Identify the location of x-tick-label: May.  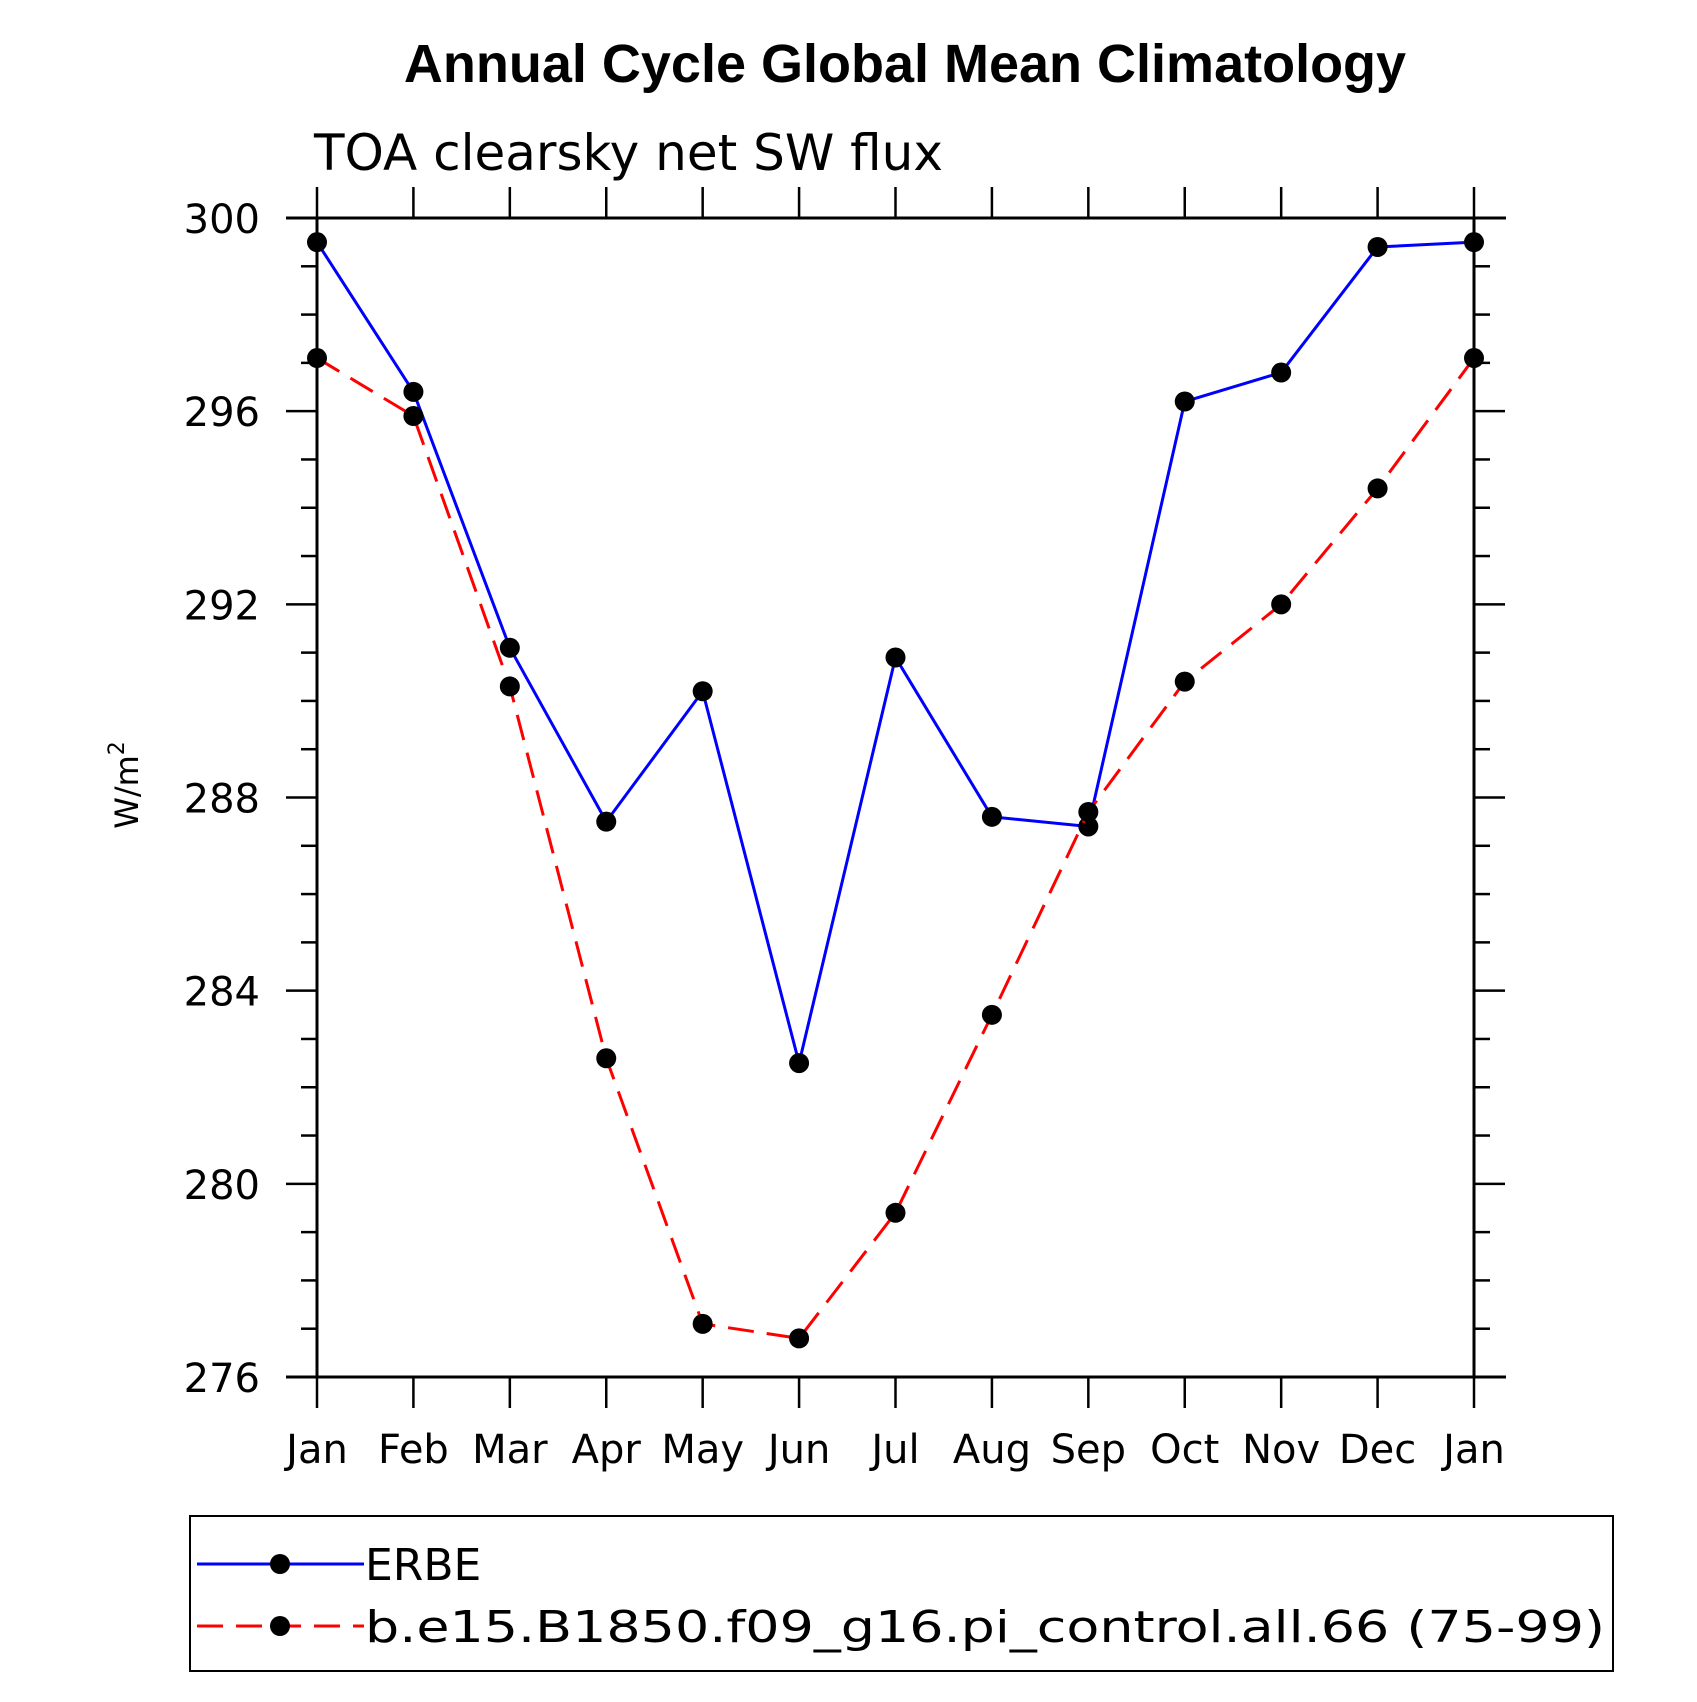
(702, 1450).